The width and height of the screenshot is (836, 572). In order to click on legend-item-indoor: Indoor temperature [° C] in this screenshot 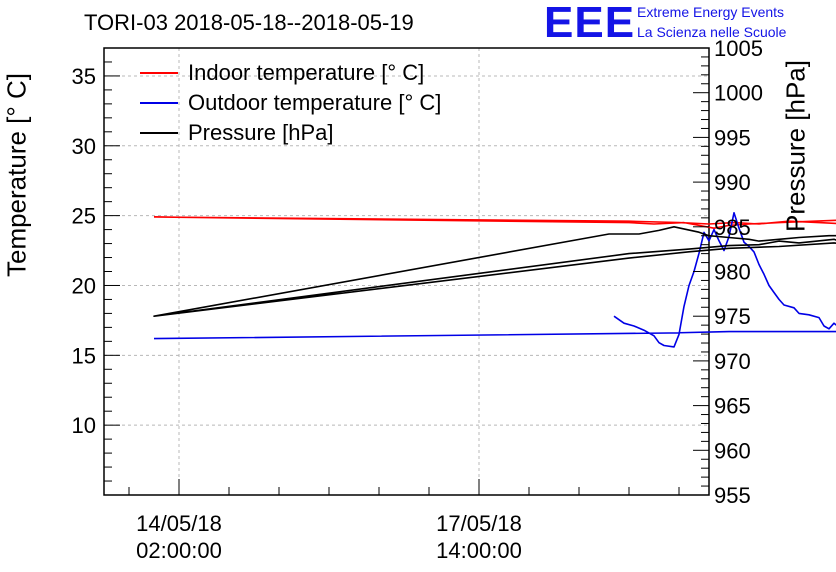, I will do `click(282, 73)`.